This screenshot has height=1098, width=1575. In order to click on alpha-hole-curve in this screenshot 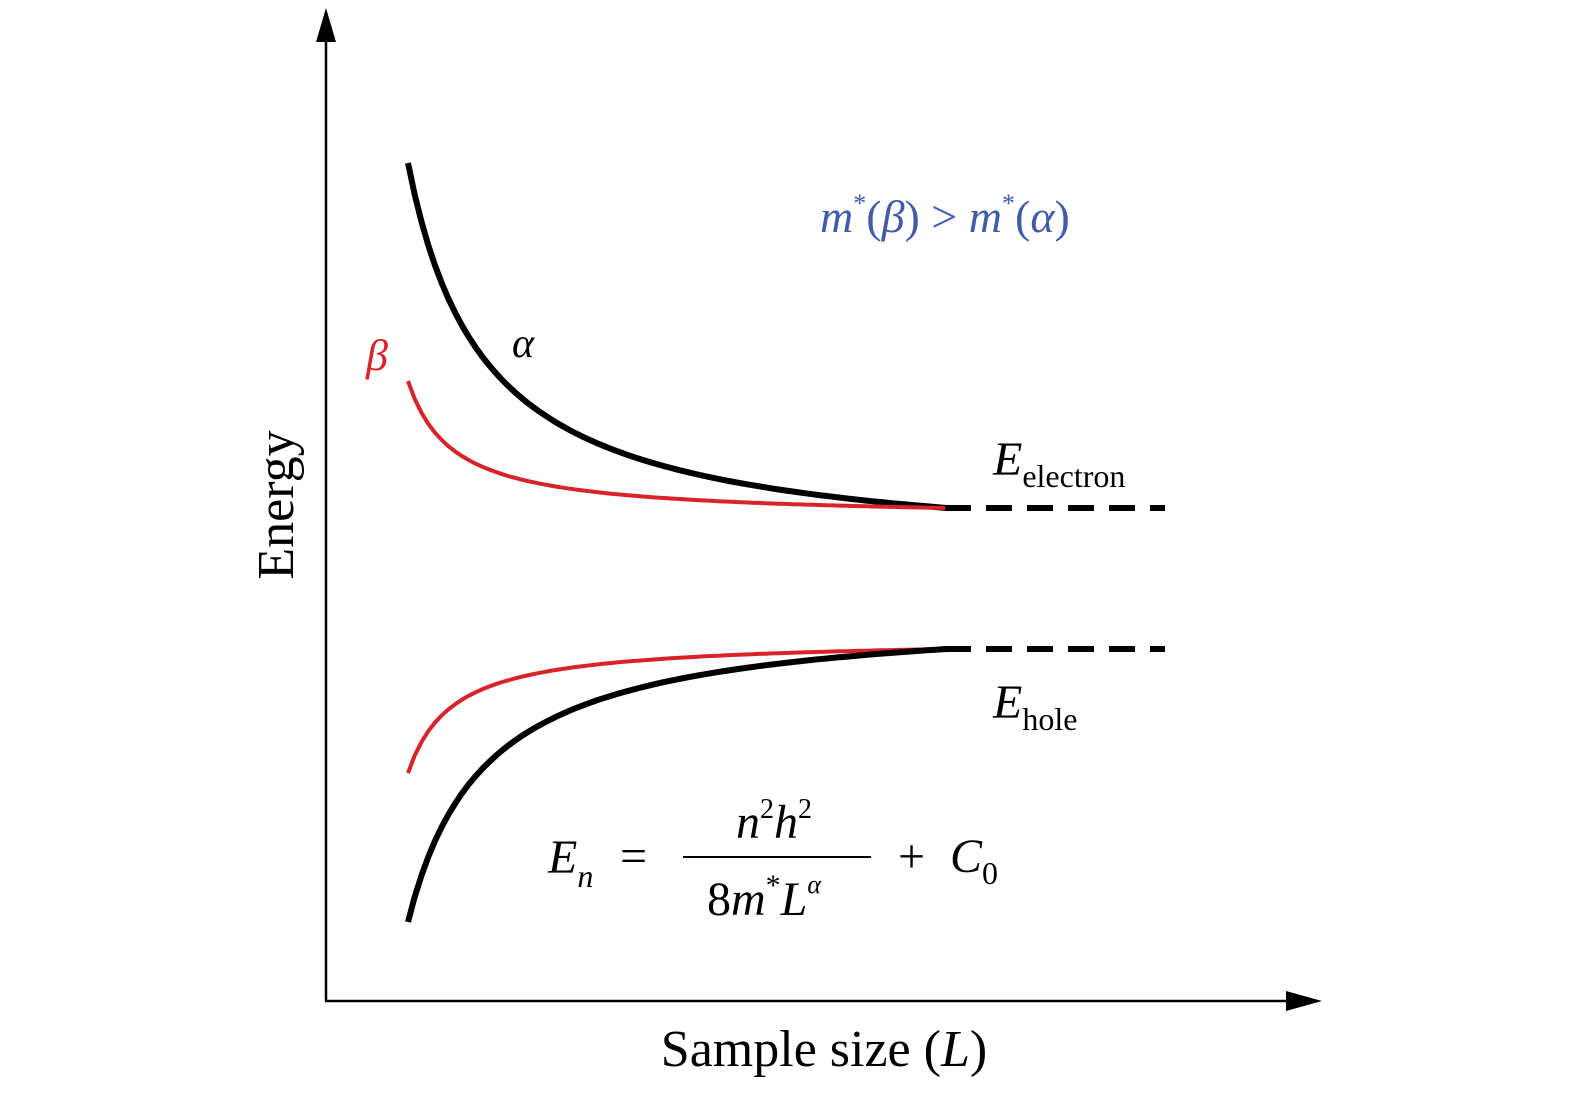, I will do `click(676, 784)`.